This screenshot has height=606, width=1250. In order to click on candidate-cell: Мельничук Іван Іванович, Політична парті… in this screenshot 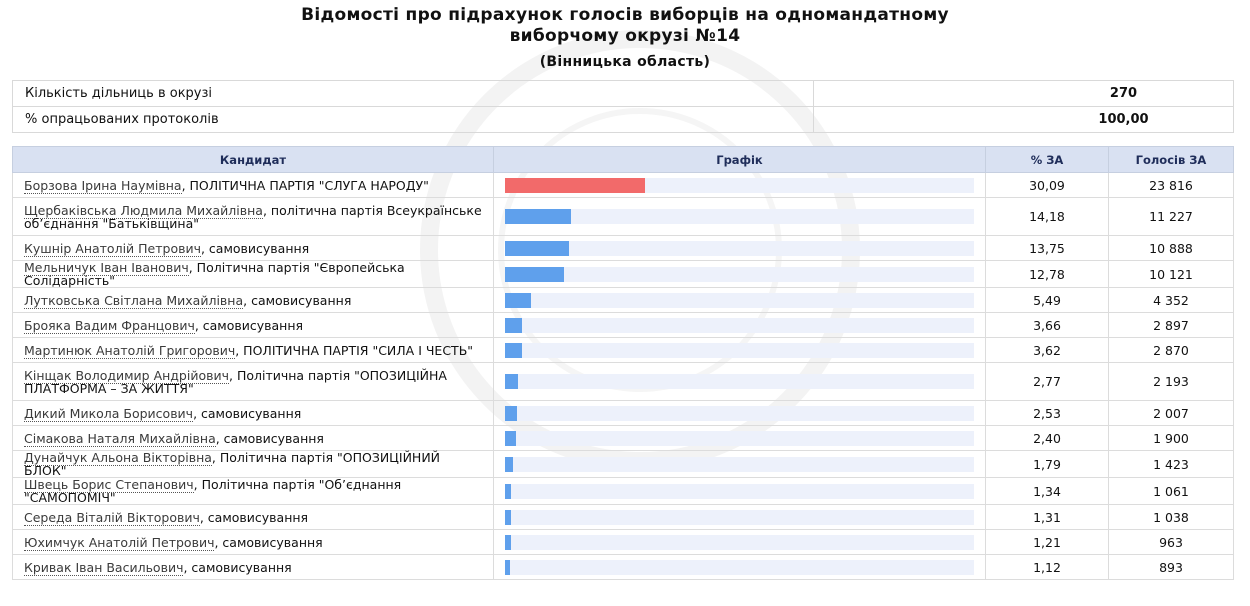, I will do `click(253, 274)`.